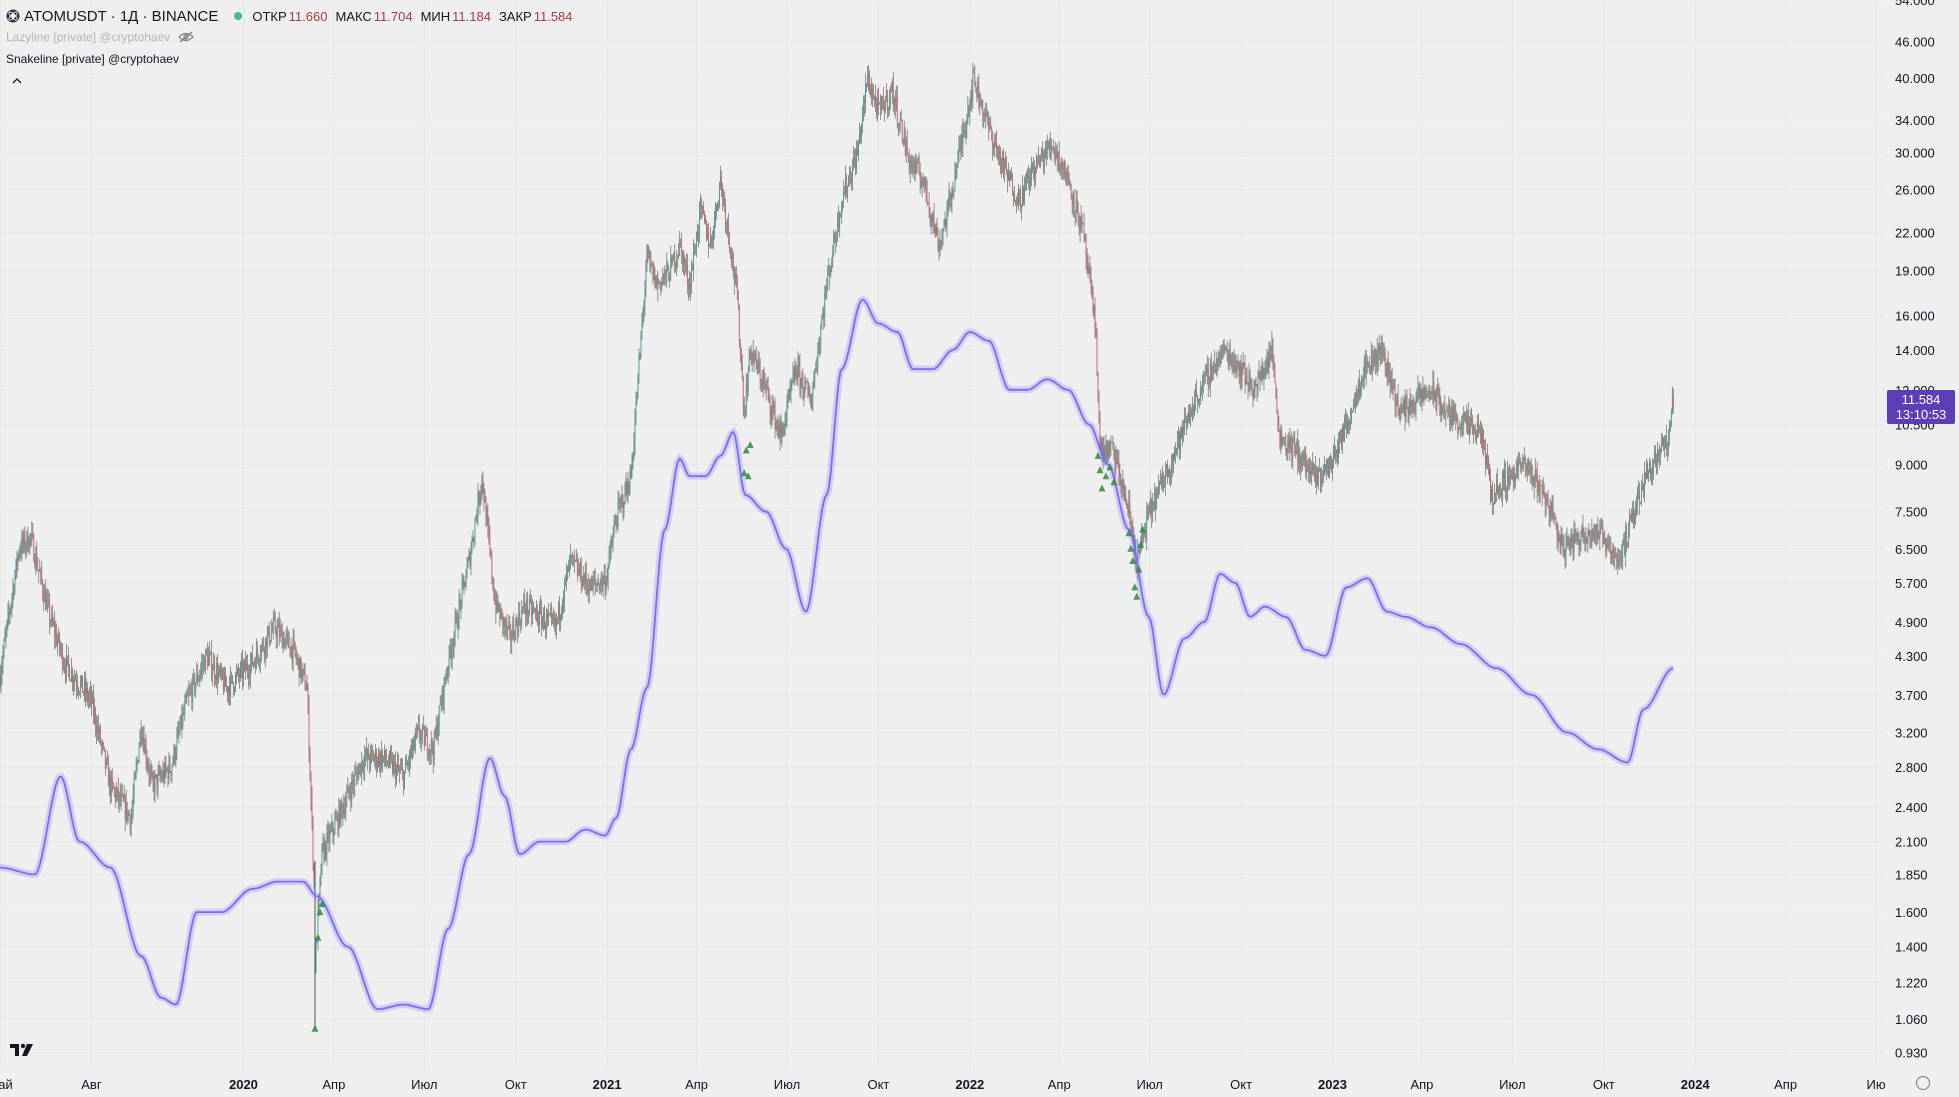 The image size is (1959, 1097). What do you see at coordinates (88, 37) in the screenshot?
I see `indicator-lazyline-label: Lazyline [private] @cryptohaev` at bounding box center [88, 37].